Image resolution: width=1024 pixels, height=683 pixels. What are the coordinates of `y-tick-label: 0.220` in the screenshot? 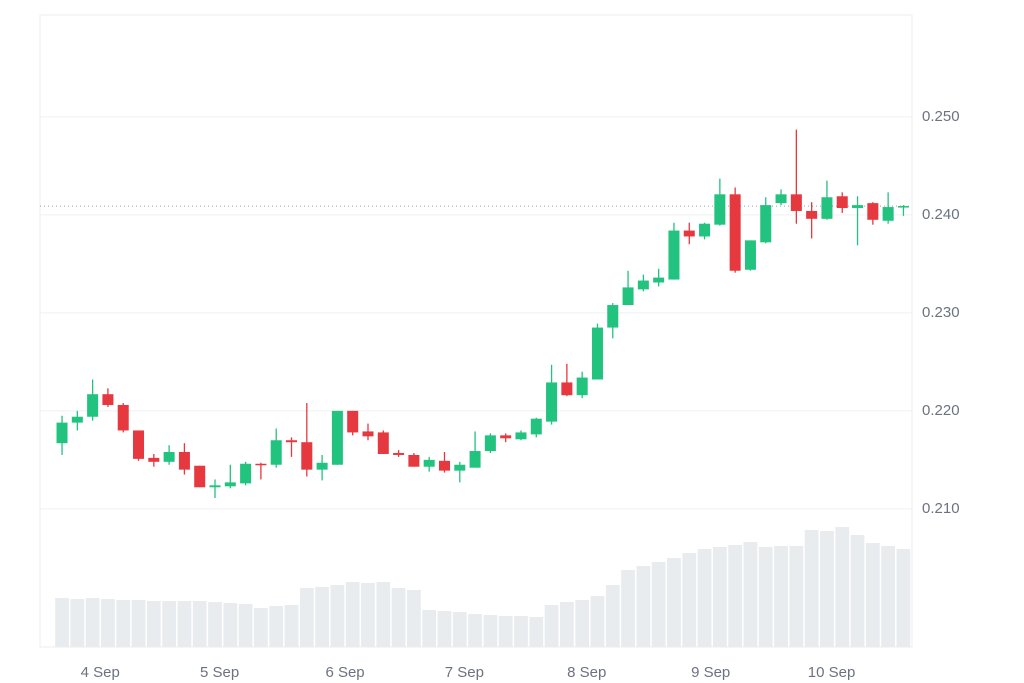 It's located at (941, 410).